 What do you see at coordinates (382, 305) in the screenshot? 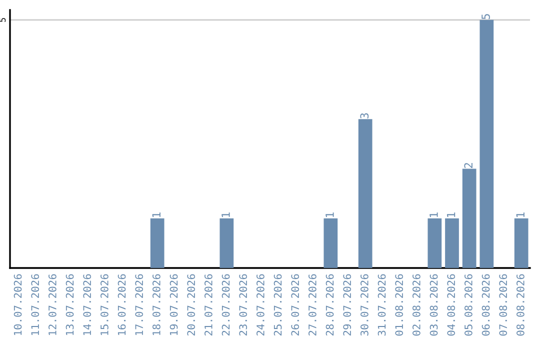
I see `x-tick-label: 31.07.2026` at bounding box center [382, 305].